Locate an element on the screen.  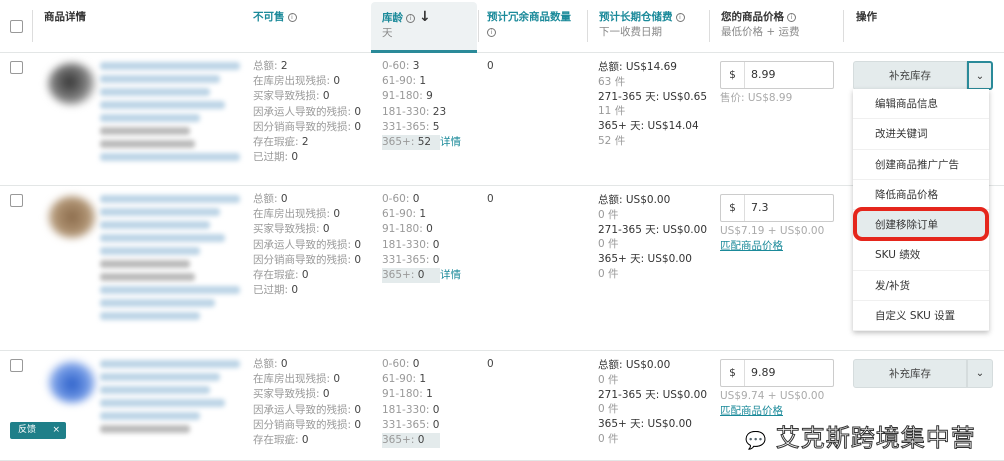
close-icon: × is located at coordinates (56, 430).